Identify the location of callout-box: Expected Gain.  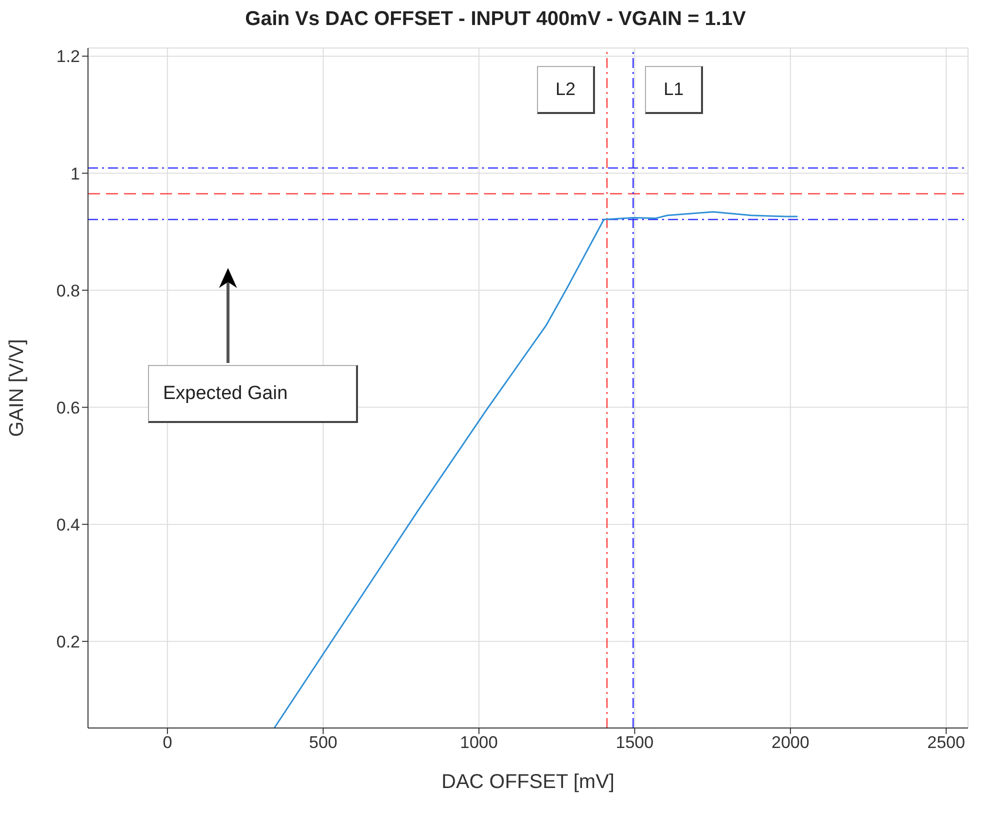
(253, 394).